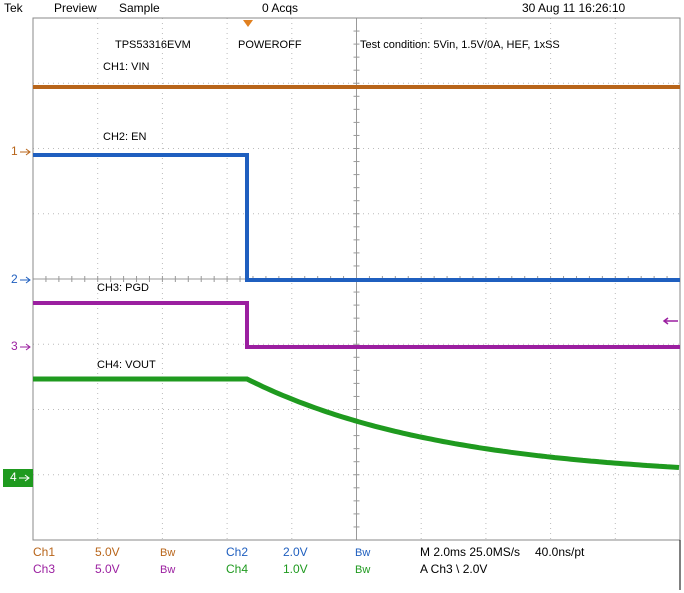 The image size is (684, 593). What do you see at coordinates (460, 45) in the screenshot?
I see `condition-label: Test condition: 5Vin, 1.5V/0A, HEF, 1xSS` at bounding box center [460, 45].